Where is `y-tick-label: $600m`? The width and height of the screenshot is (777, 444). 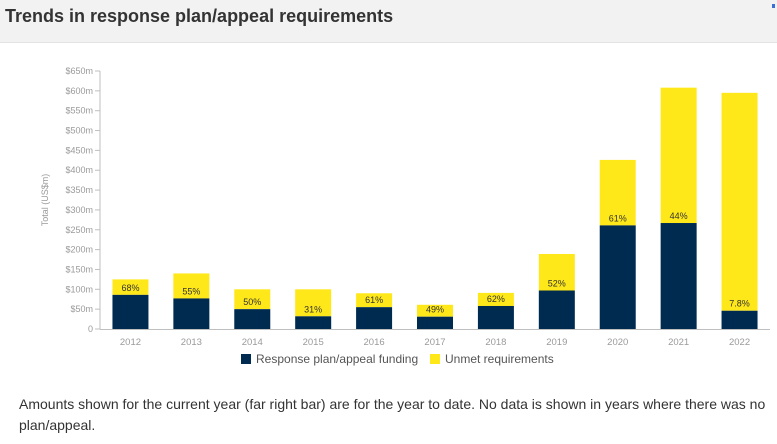 y-tick-label: $600m is located at coordinates (79, 91).